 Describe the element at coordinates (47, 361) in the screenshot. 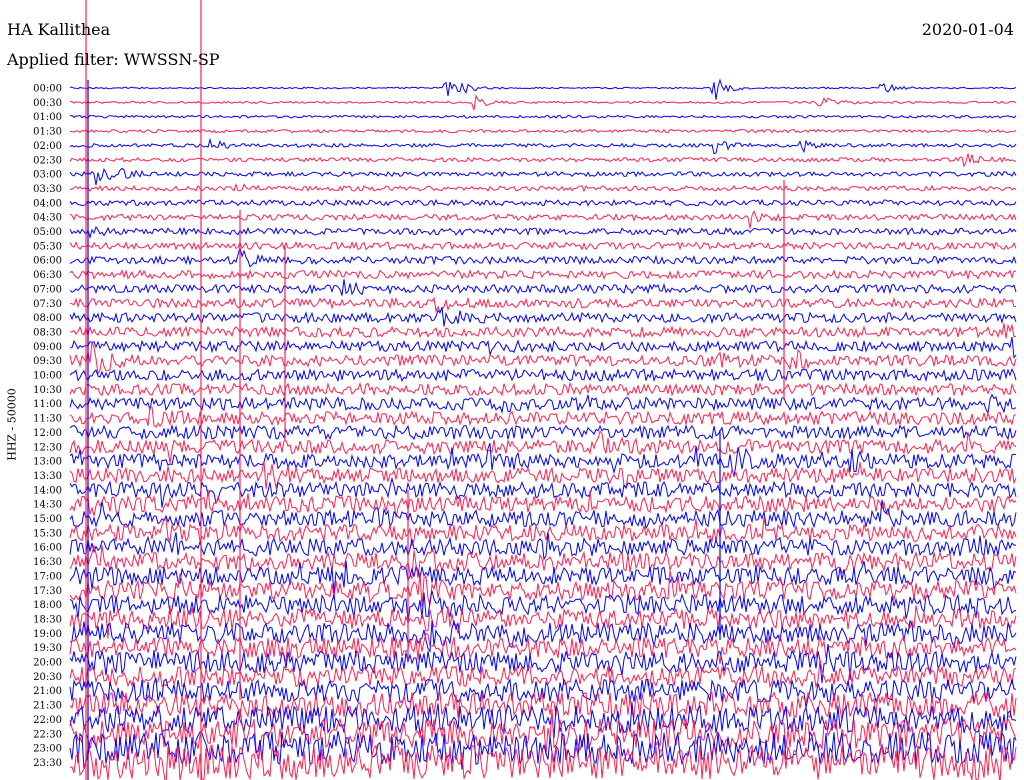

I see `row-label-0930: 09:30` at that location.